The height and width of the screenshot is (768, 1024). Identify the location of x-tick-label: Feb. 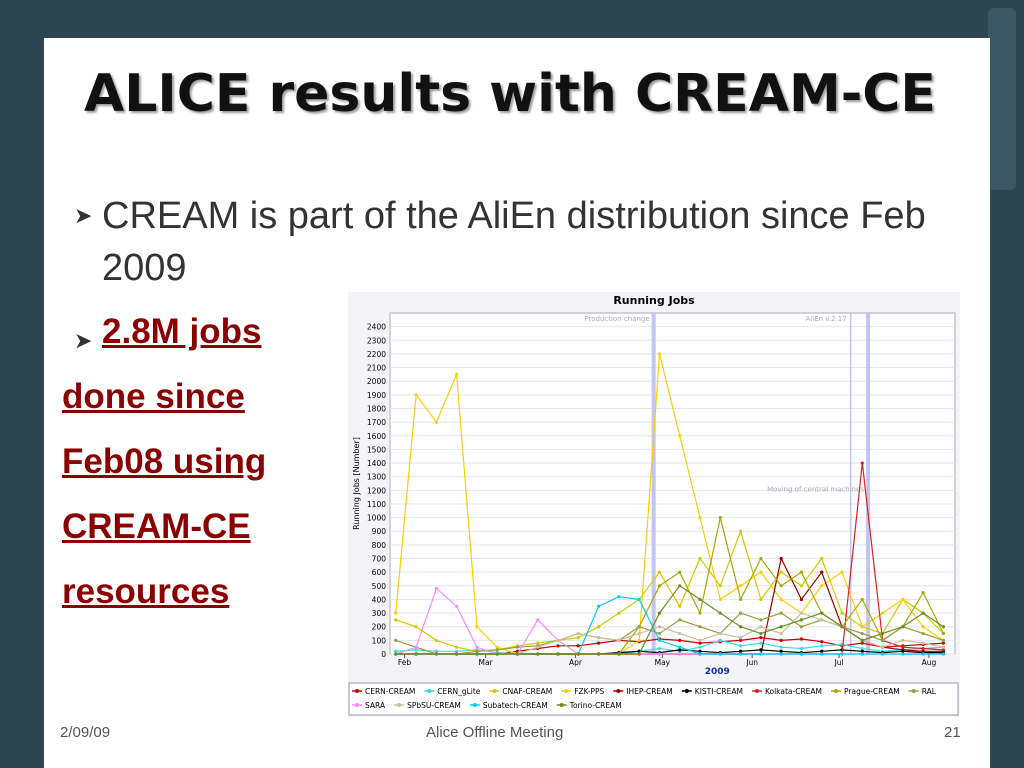
(405, 662).